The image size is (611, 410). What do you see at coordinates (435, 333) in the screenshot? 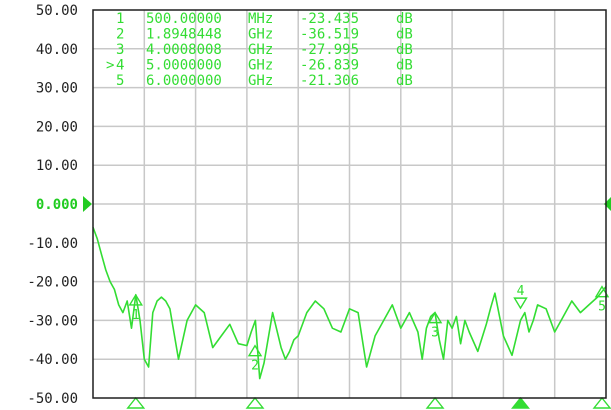
I see `marker-3-number: 3` at bounding box center [435, 333].